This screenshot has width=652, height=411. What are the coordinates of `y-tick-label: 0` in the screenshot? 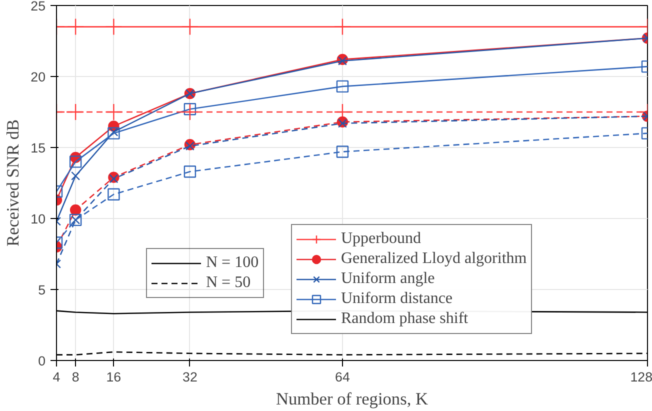 It's located at (42, 361).